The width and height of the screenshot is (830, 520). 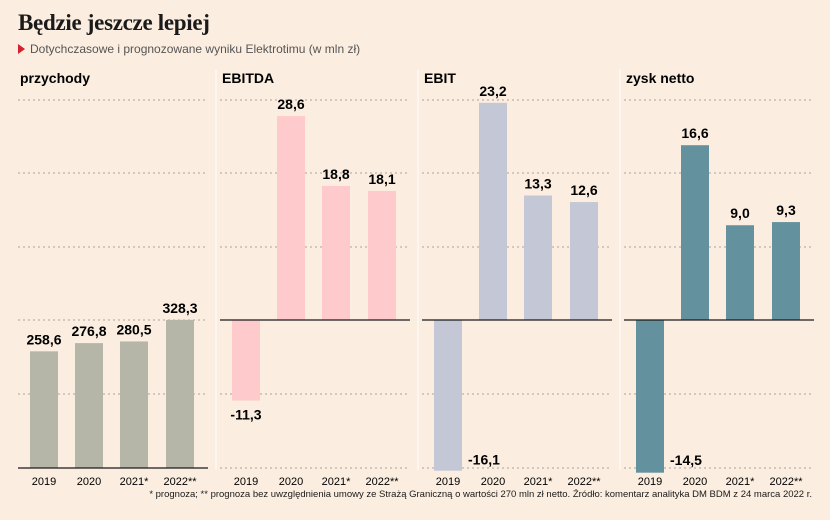 What do you see at coordinates (44, 482) in the screenshot?
I see `x-tick-label-przychody-2019: 2019` at bounding box center [44, 482].